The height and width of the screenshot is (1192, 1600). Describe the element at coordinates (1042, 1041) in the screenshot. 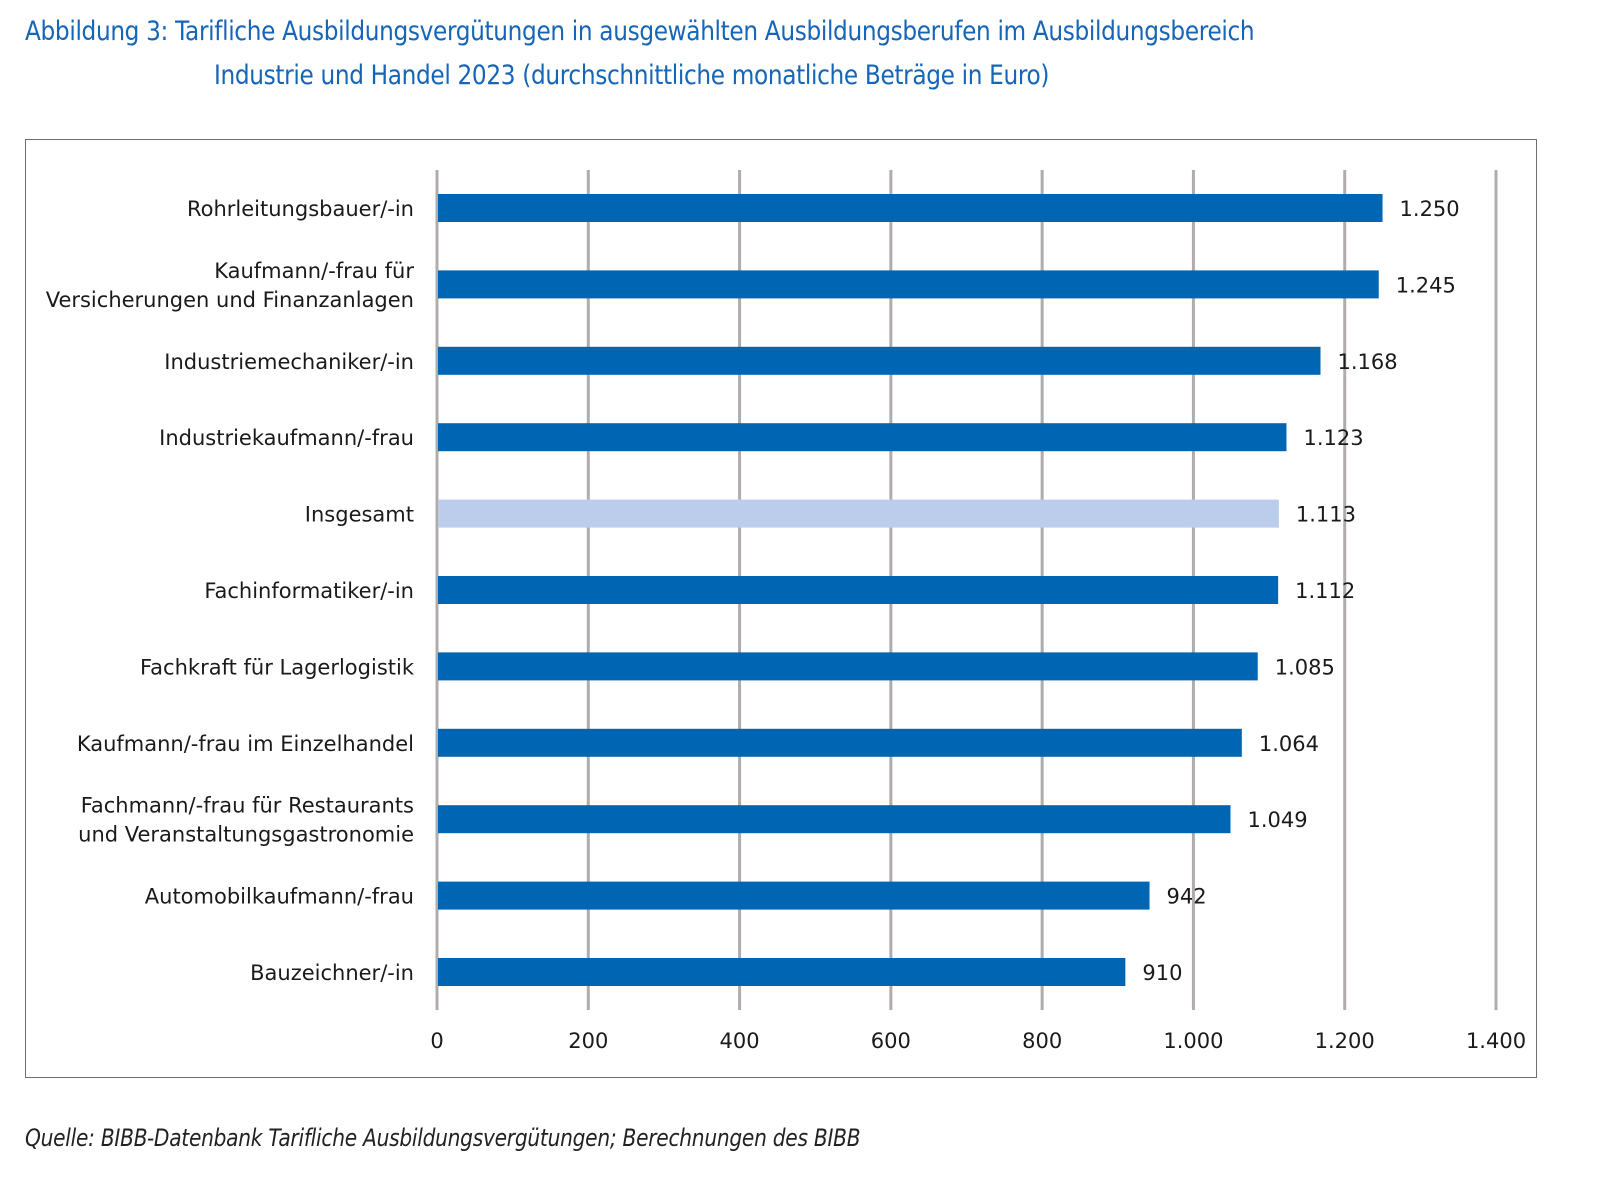

I see `x-tick-label: 800` at that location.